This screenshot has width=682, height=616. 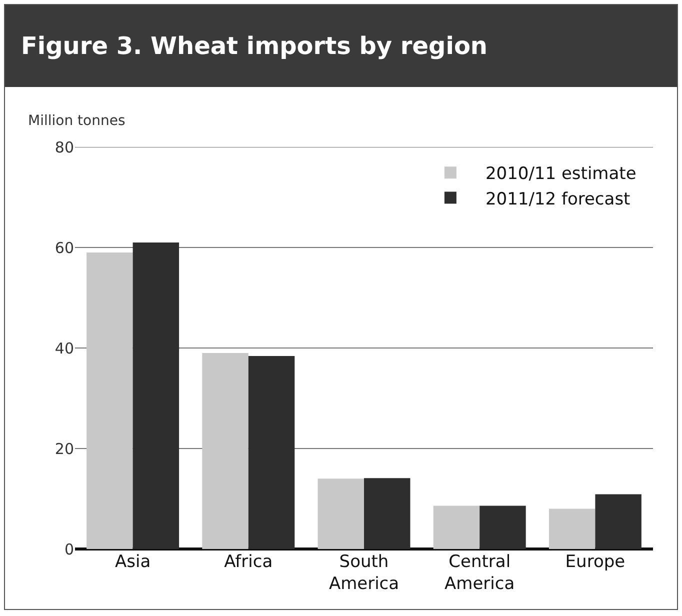 I want to click on y-tick-label: 60, so click(x=64, y=247).